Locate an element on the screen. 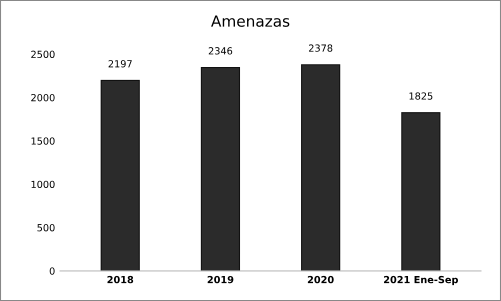 The image size is (501, 301). data-label: 2197 is located at coordinates (120, 64).